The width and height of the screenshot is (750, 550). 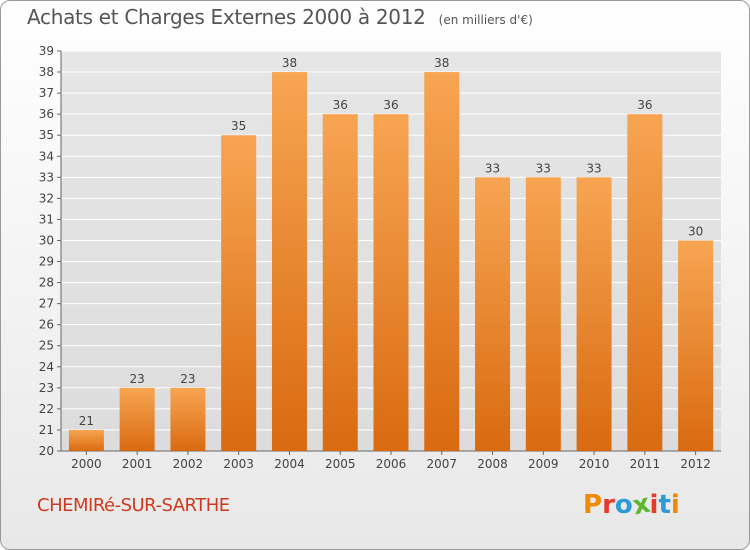 What do you see at coordinates (441, 464) in the screenshot?
I see `x-tick-label-2007: 2007` at bounding box center [441, 464].